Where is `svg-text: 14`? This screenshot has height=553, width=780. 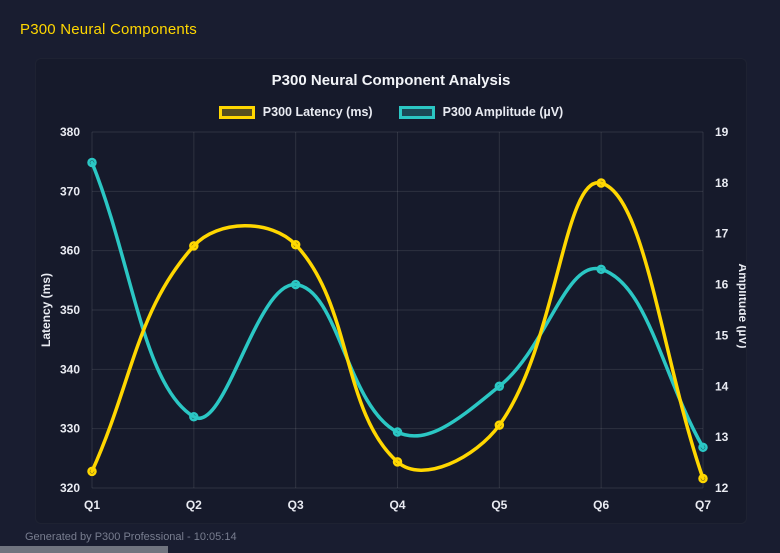
svg-text: 14 is located at coordinates (722, 386).